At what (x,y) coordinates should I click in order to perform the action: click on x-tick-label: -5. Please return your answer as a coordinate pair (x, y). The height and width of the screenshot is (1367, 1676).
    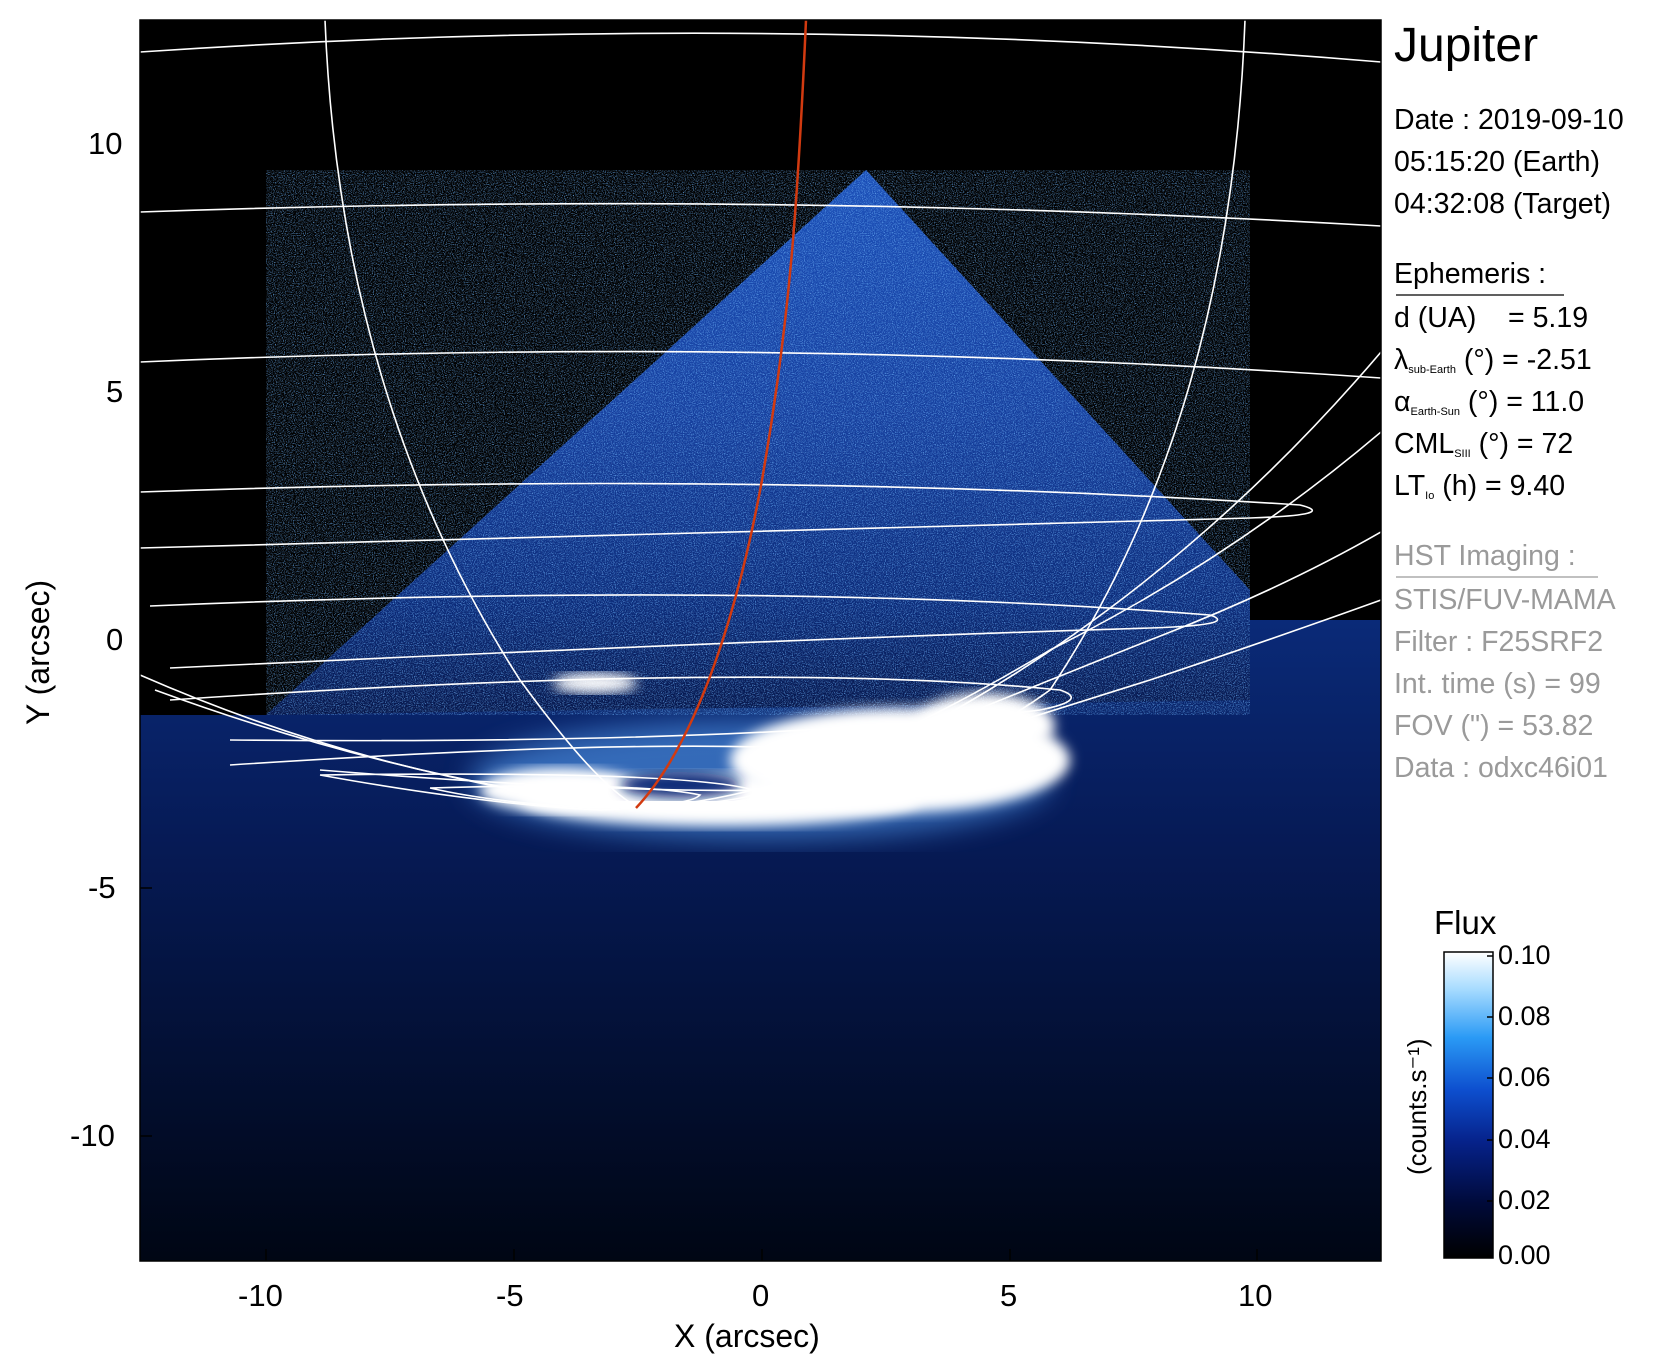
    Looking at the image, I should click on (510, 1295).